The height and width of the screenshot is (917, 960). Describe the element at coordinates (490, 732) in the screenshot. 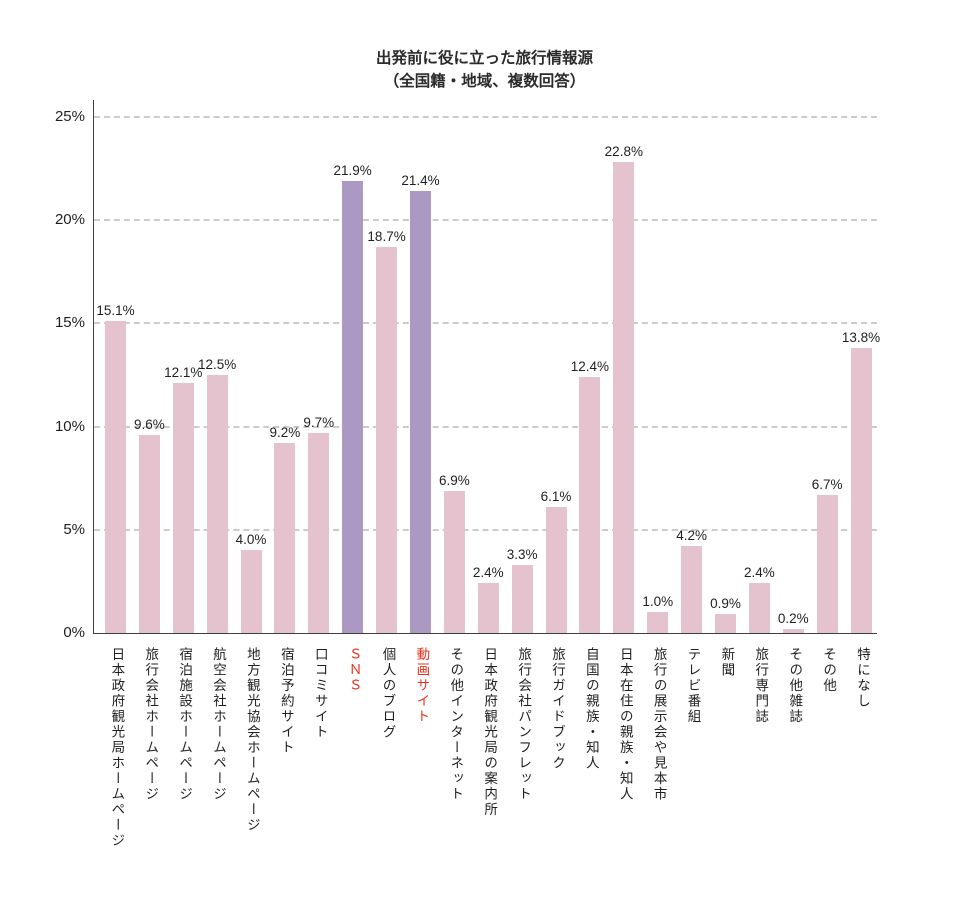

I see `x-axis-category-label-12: 日本政府観光局の案内所` at that location.